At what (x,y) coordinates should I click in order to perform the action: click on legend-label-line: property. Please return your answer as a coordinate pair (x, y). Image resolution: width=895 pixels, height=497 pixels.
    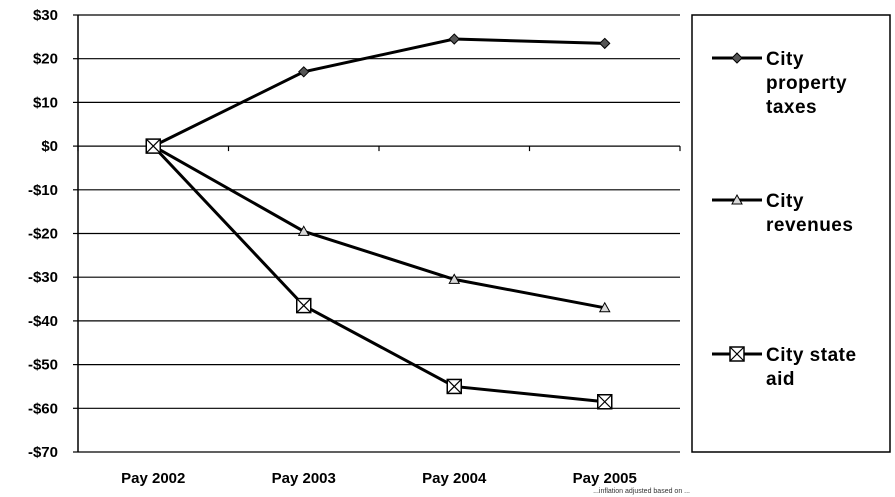
    Looking at the image, I should click on (806, 83).